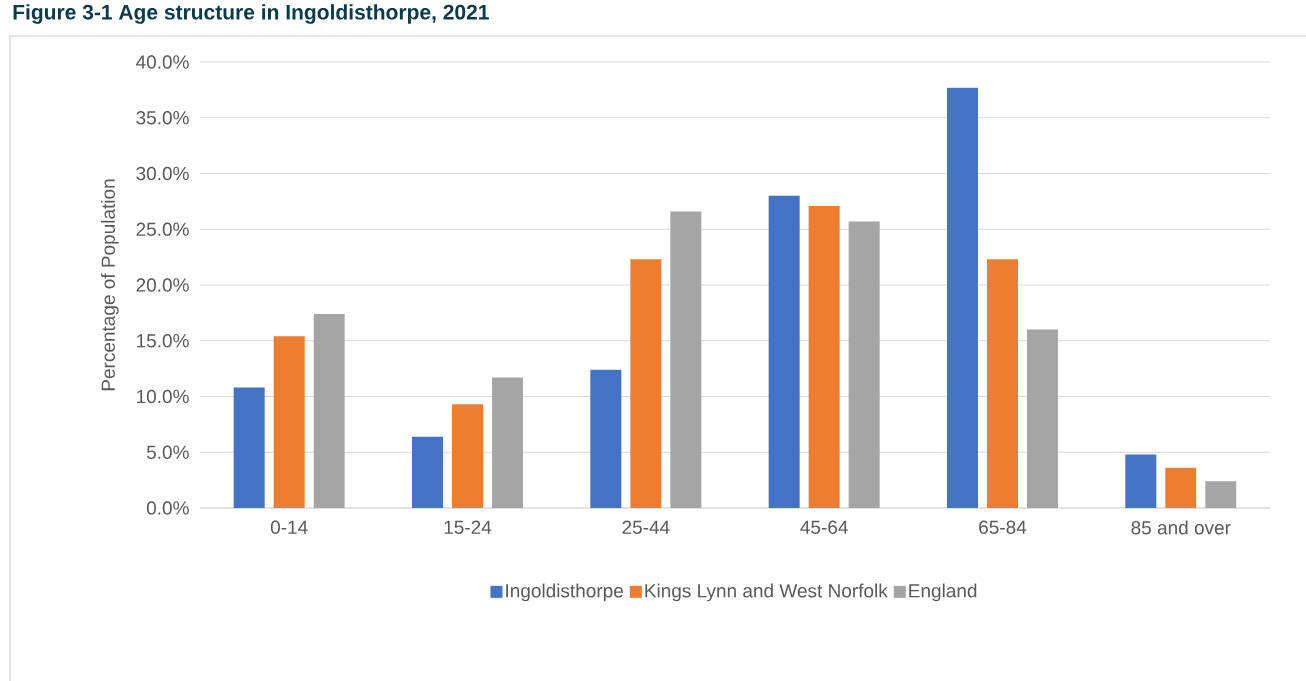 Image resolution: width=1306 pixels, height=681 pixels. I want to click on y-tick-label: 30.0%, so click(162, 173).